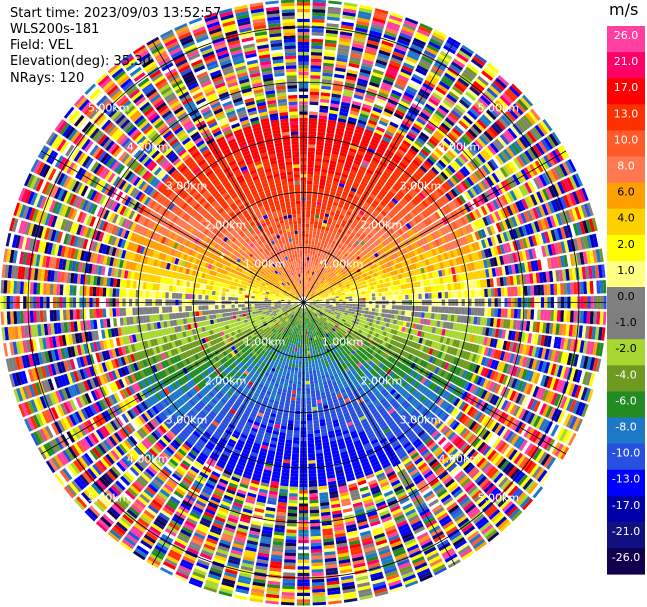 The height and width of the screenshot is (607, 647). I want to click on colorbar-tick-label: 26.0, so click(626, 35).